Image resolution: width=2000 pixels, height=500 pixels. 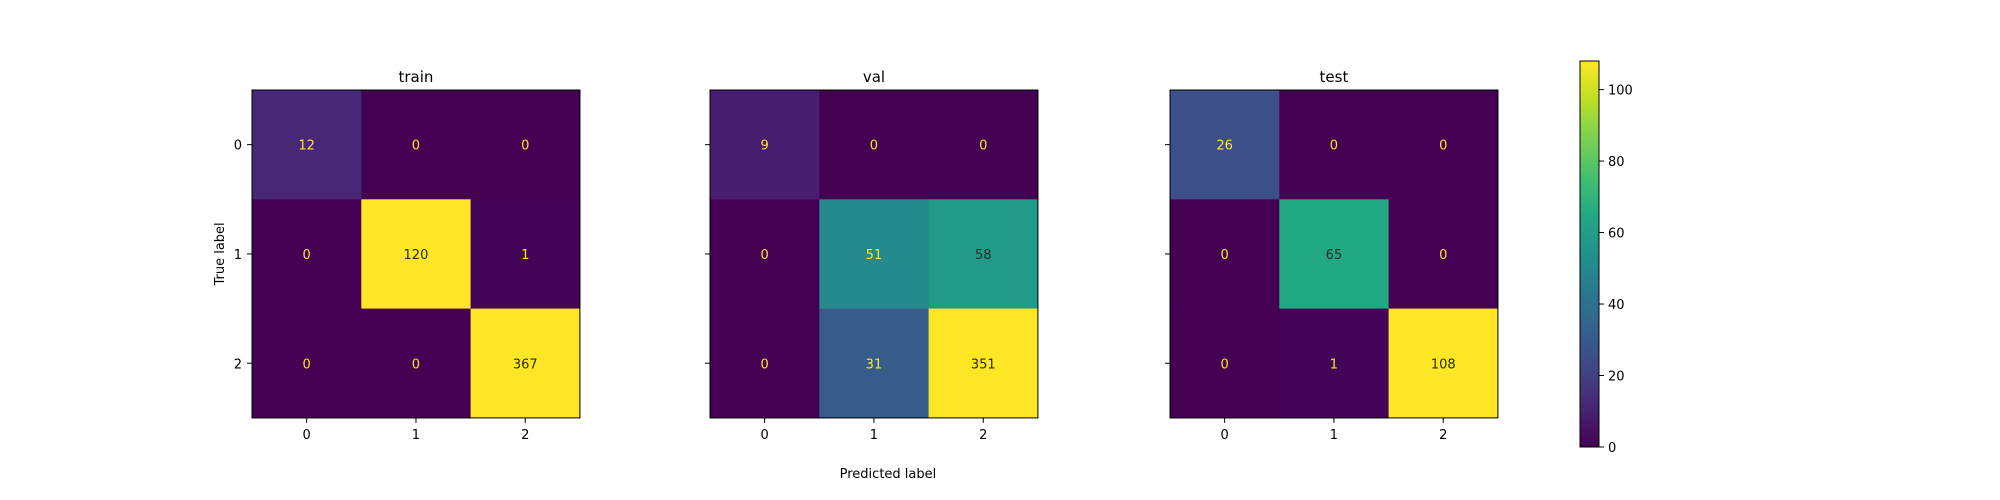 I want to click on cell-train-r0-c2, so click(x=525, y=145).